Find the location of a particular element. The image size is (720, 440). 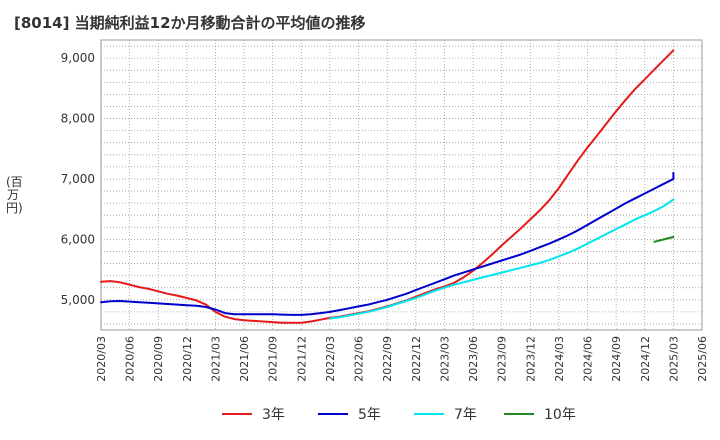

chart-legend: 3年 5年 7年 10年 is located at coordinates (360, 414).